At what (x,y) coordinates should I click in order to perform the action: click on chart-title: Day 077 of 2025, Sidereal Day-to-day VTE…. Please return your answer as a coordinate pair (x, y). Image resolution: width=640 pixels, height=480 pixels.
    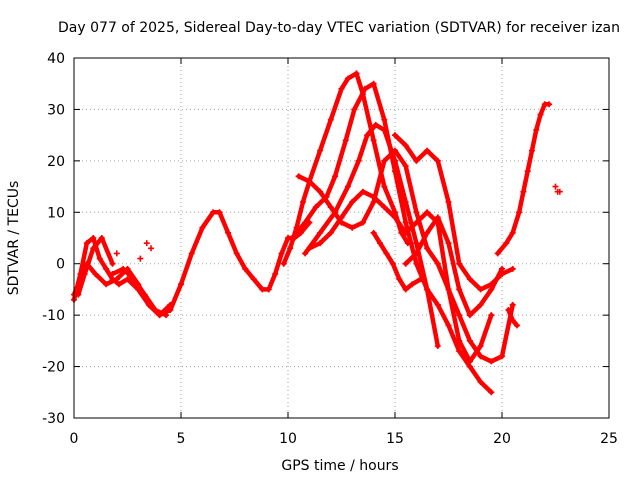
    Looking at the image, I should click on (339, 28).